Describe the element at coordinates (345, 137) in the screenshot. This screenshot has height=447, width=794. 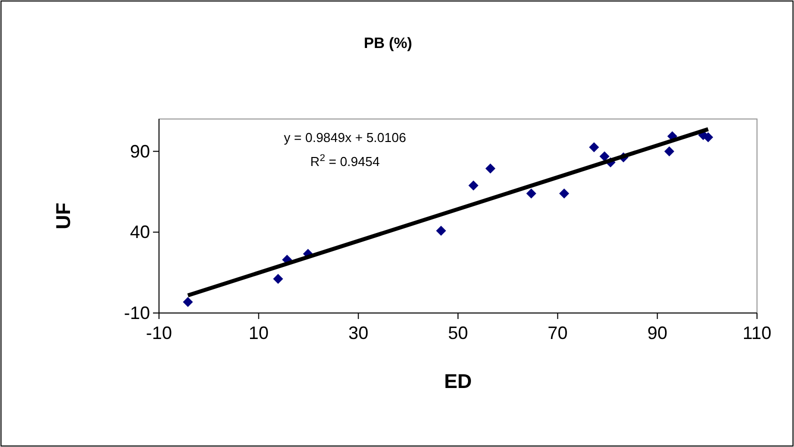
I see `annotation: y = 0.9849x + 5.0106` at that location.